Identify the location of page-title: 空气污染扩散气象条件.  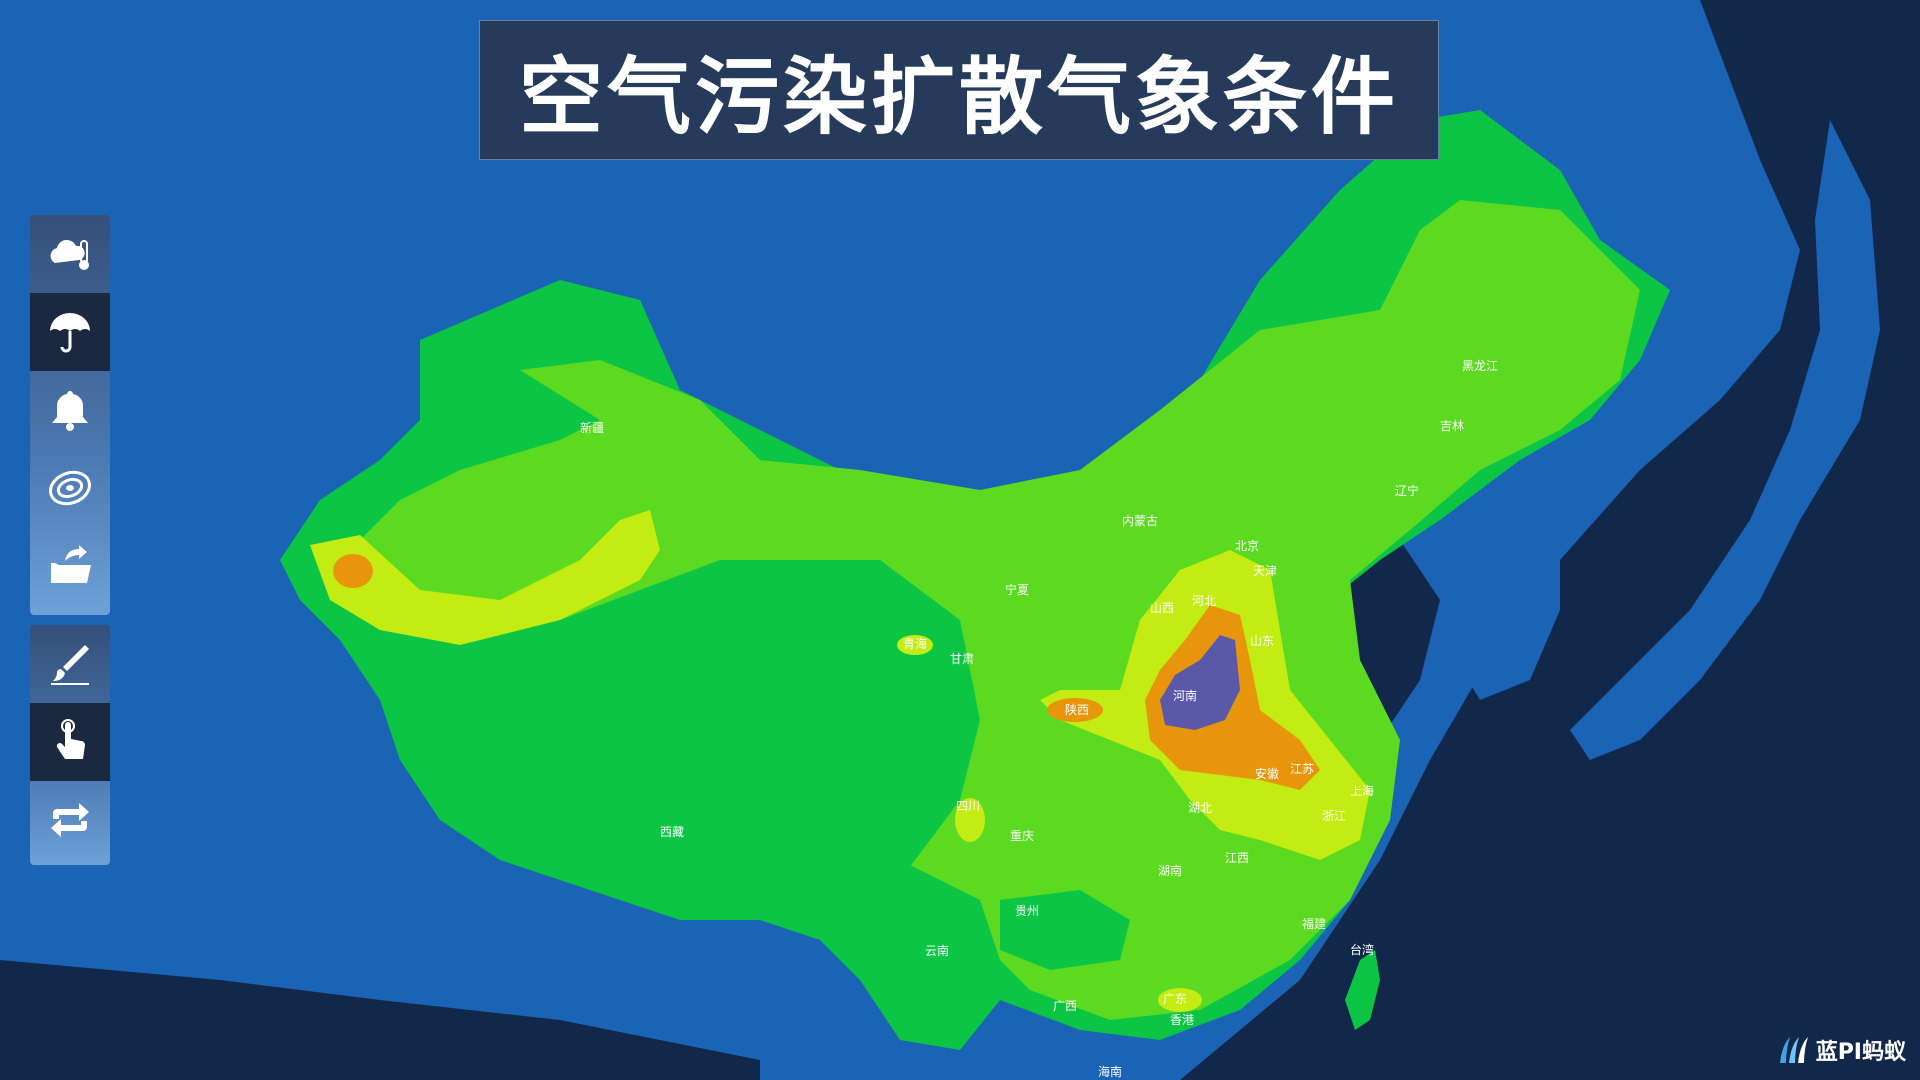
(958, 96).